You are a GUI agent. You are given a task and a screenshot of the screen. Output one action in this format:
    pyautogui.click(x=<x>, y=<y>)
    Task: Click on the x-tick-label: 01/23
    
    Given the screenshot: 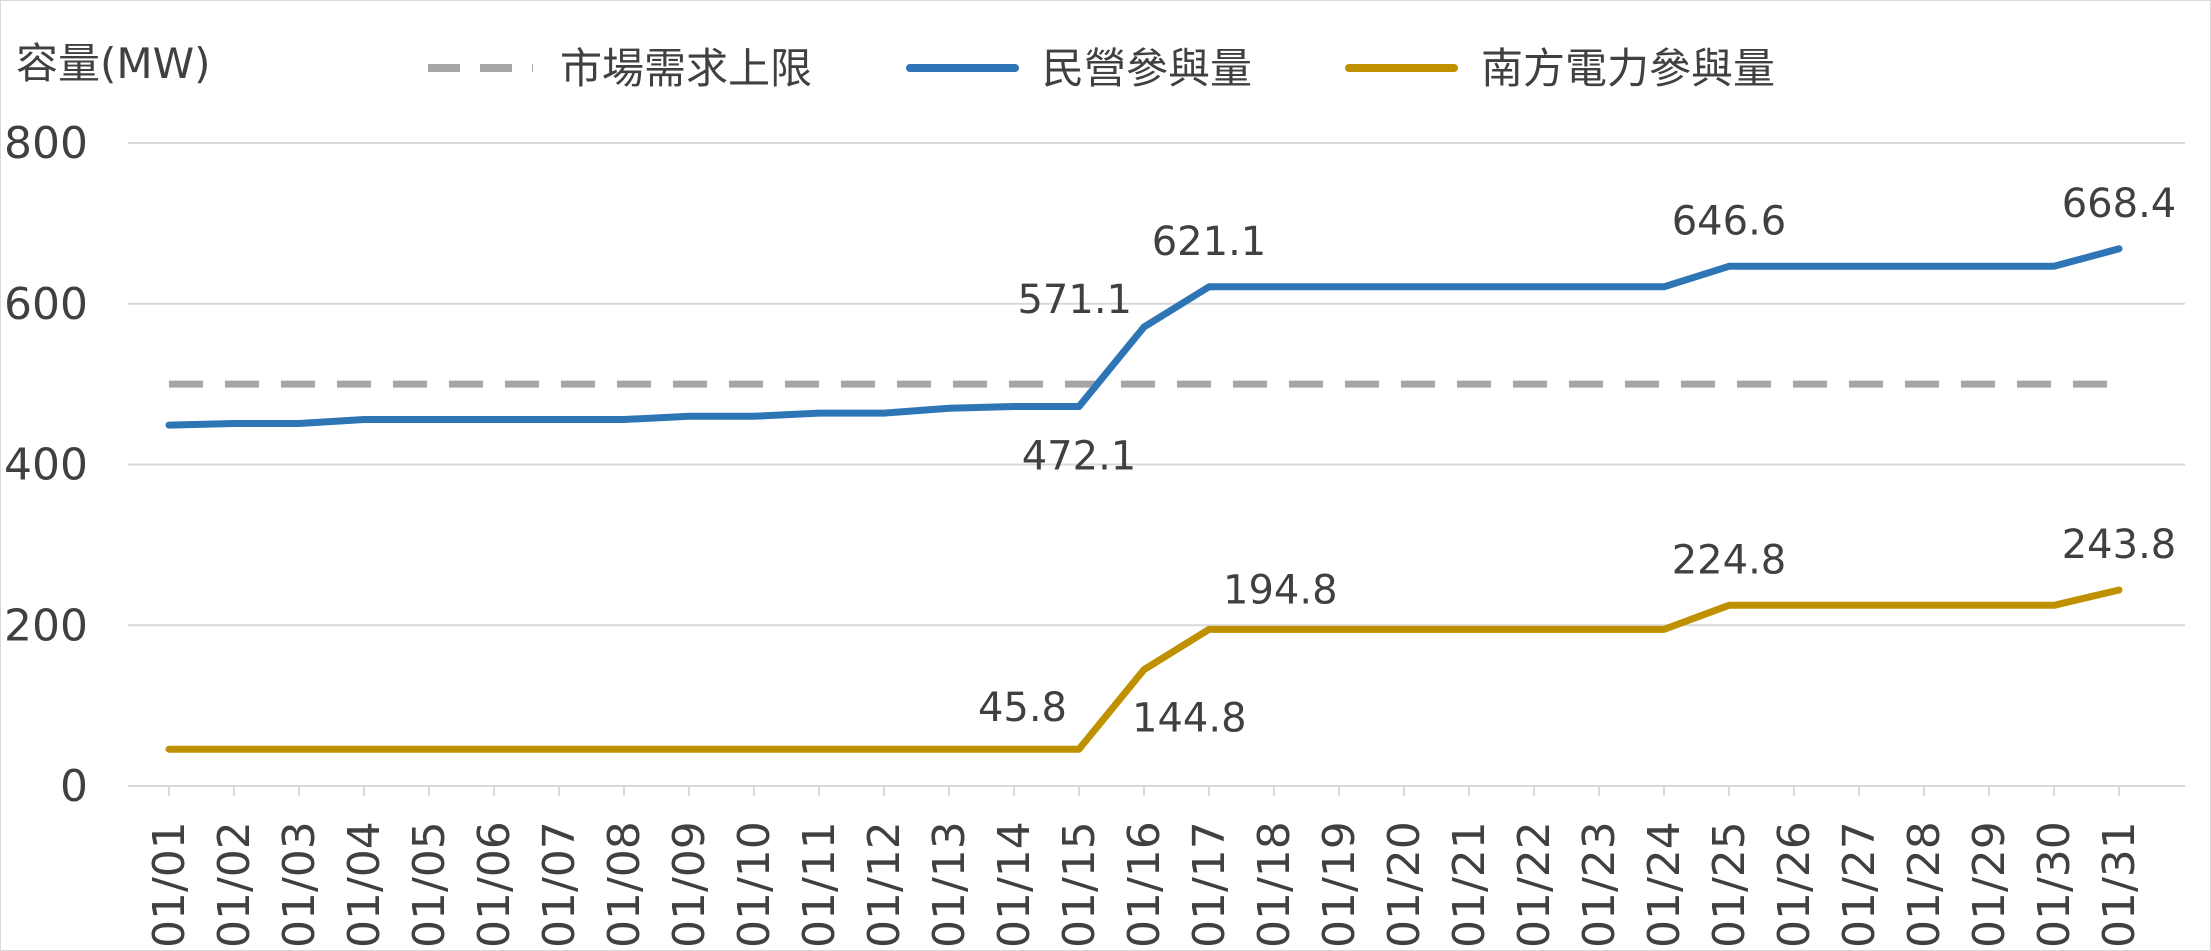 What is the action you would take?
    pyautogui.click(x=1599, y=884)
    